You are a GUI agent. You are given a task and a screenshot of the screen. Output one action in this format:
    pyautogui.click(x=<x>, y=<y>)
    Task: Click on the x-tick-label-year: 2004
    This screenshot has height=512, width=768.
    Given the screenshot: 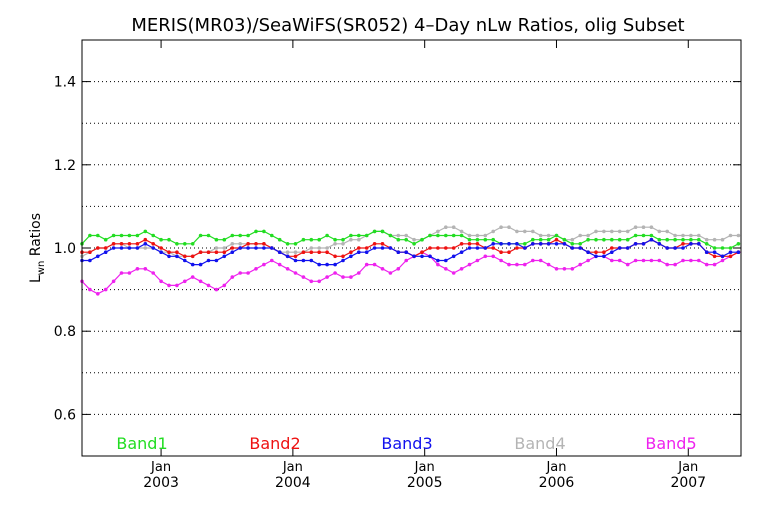 What is the action you would take?
    pyautogui.click(x=293, y=483)
    